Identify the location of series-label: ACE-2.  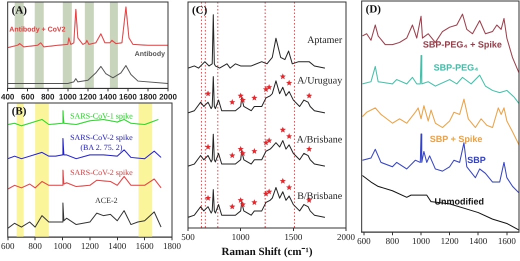
(106, 201).